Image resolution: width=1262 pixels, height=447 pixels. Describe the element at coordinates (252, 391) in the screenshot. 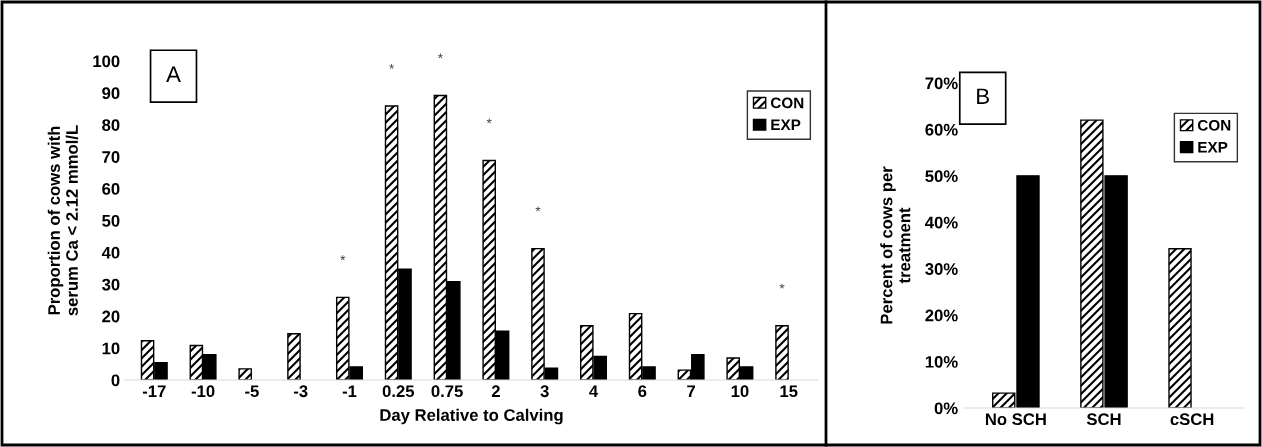

I see `x-tick-label: -5` at that location.